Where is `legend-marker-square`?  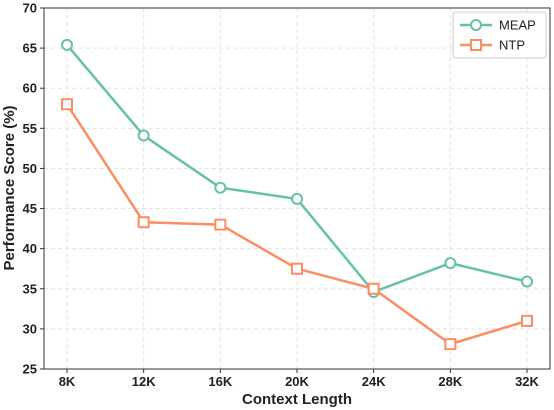 legend-marker-square is located at coordinates (476, 45).